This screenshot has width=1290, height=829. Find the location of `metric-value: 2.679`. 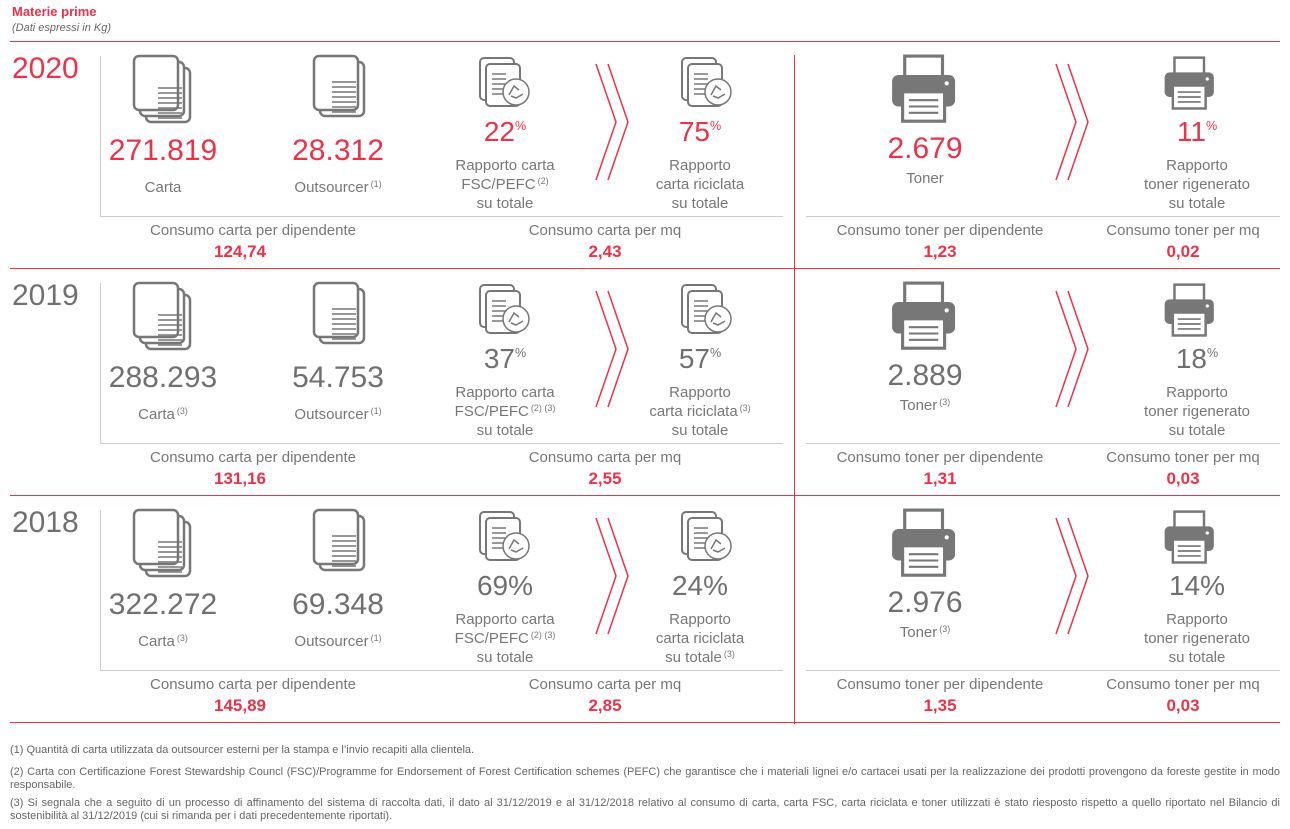

metric-value: 2.679 is located at coordinates (924, 149).